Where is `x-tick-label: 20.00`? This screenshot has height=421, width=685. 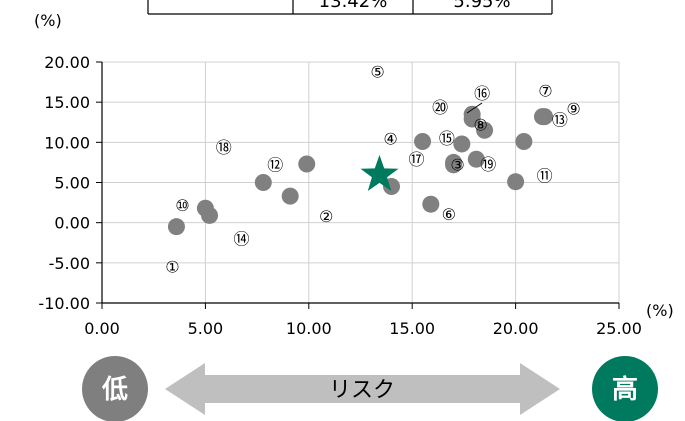 x-tick-label: 20.00 is located at coordinates (516, 328).